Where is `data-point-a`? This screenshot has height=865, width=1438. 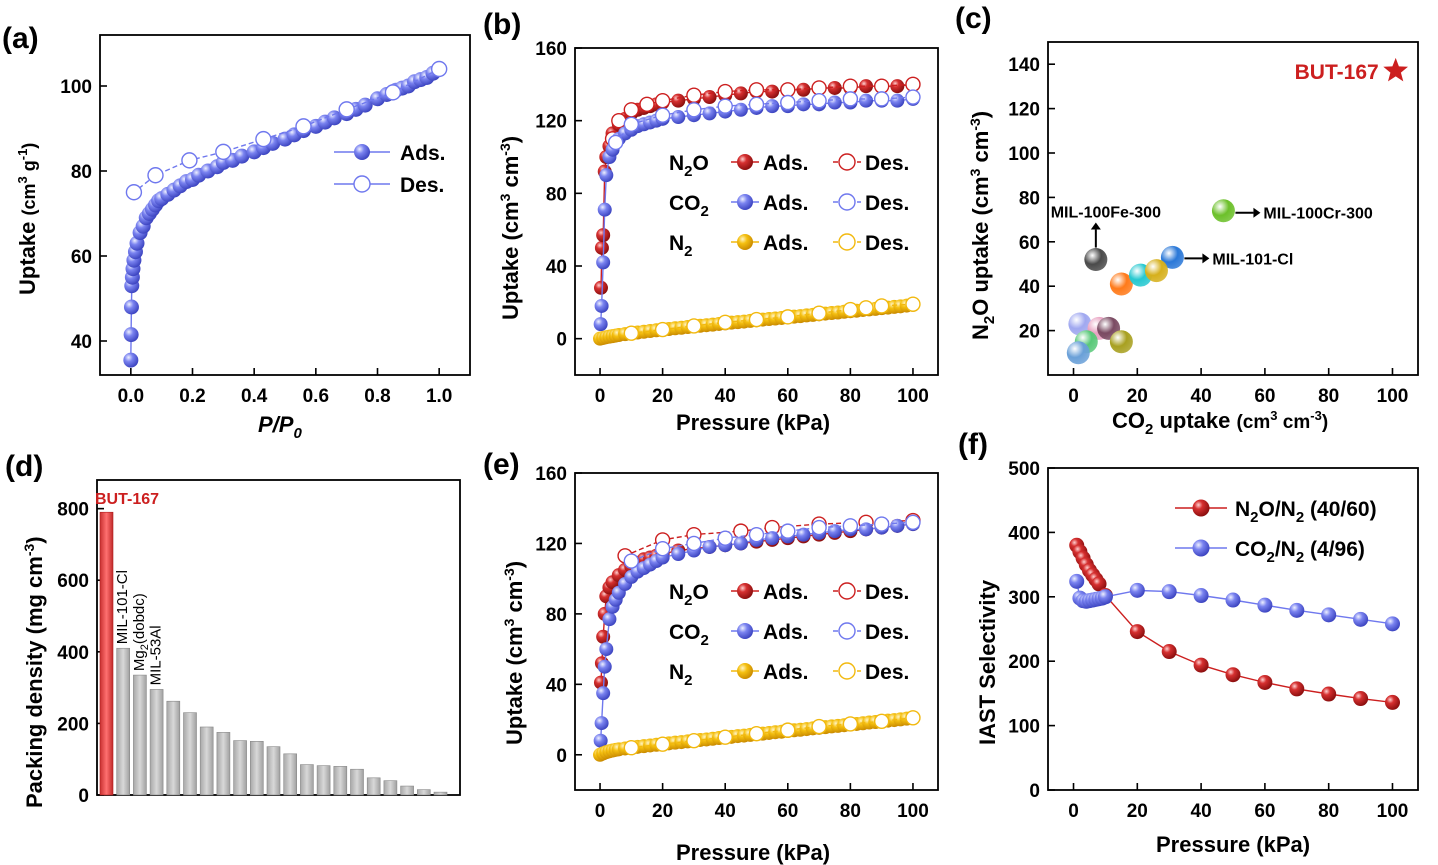 data-point-a is located at coordinates (131, 360).